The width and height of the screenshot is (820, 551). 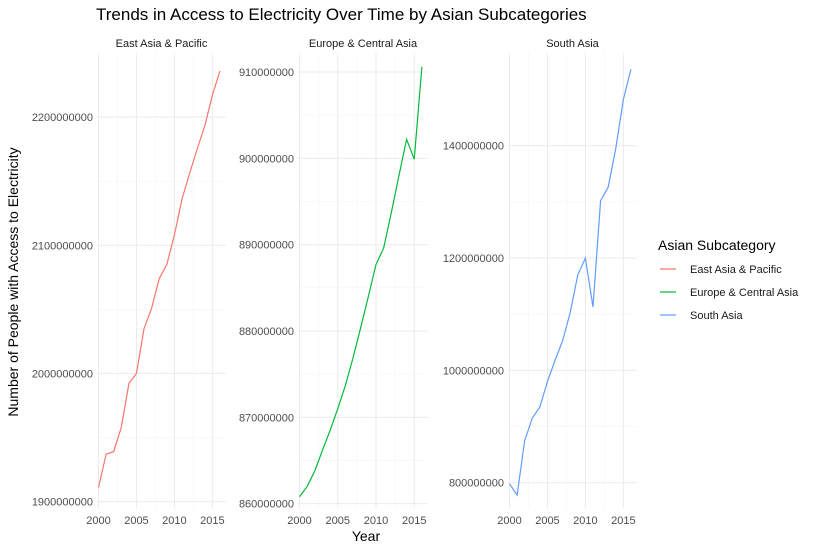 I want to click on y-tick-label: 1200000000, so click(x=473, y=259).